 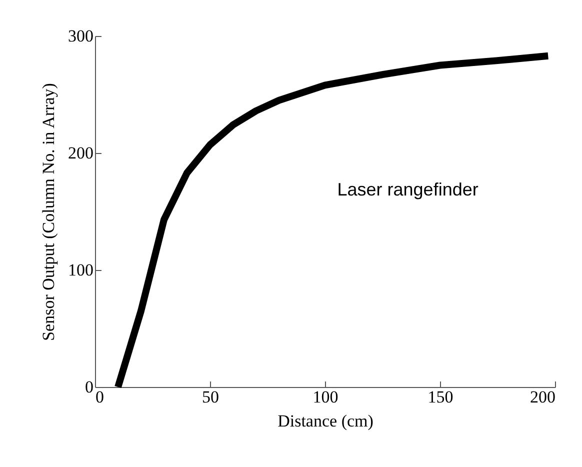 What do you see at coordinates (81, 270) in the screenshot?
I see `y-tick-label: 100` at bounding box center [81, 270].